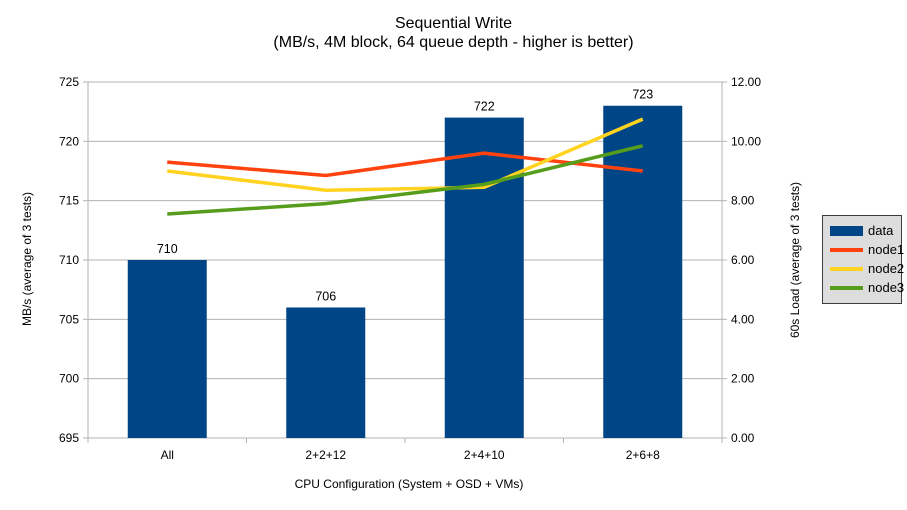 The height and width of the screenshot is (510, 907). Describe the element at coordinates (69, 319) in the screenshot. I see `y-left-tick-label: 705` at that location.